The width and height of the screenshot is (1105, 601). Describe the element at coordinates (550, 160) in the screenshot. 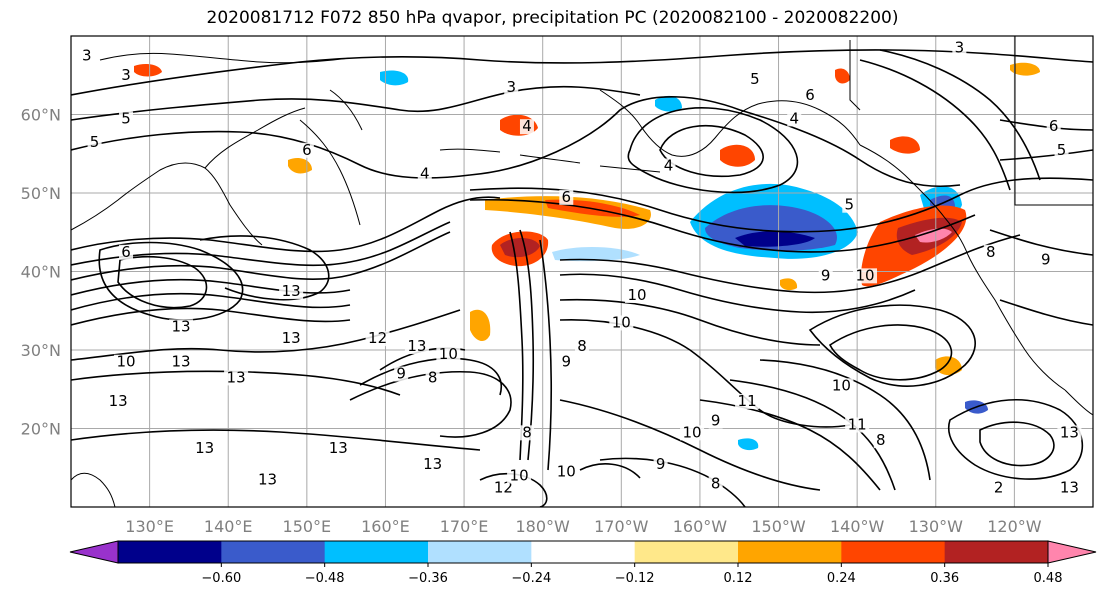

I see `aleutian-coastline` at that location.